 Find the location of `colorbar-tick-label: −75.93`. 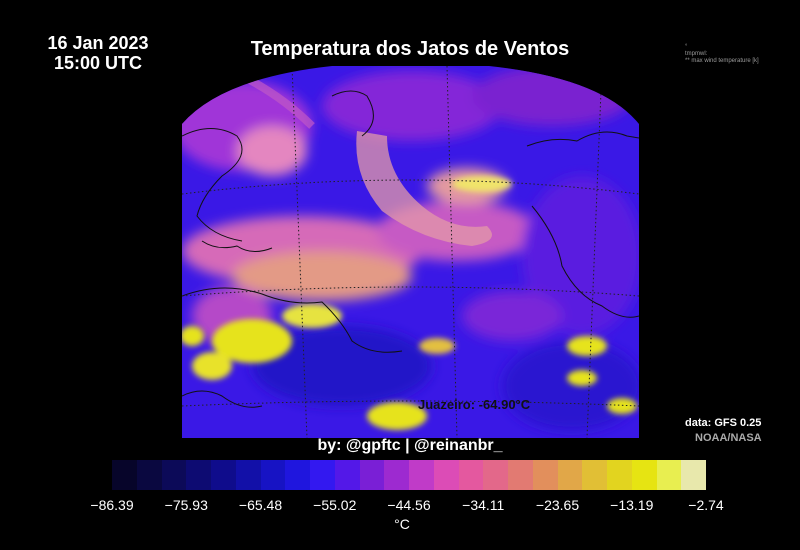

colorbar-tick-label: −75.93 is located at coordinates (186, 505).